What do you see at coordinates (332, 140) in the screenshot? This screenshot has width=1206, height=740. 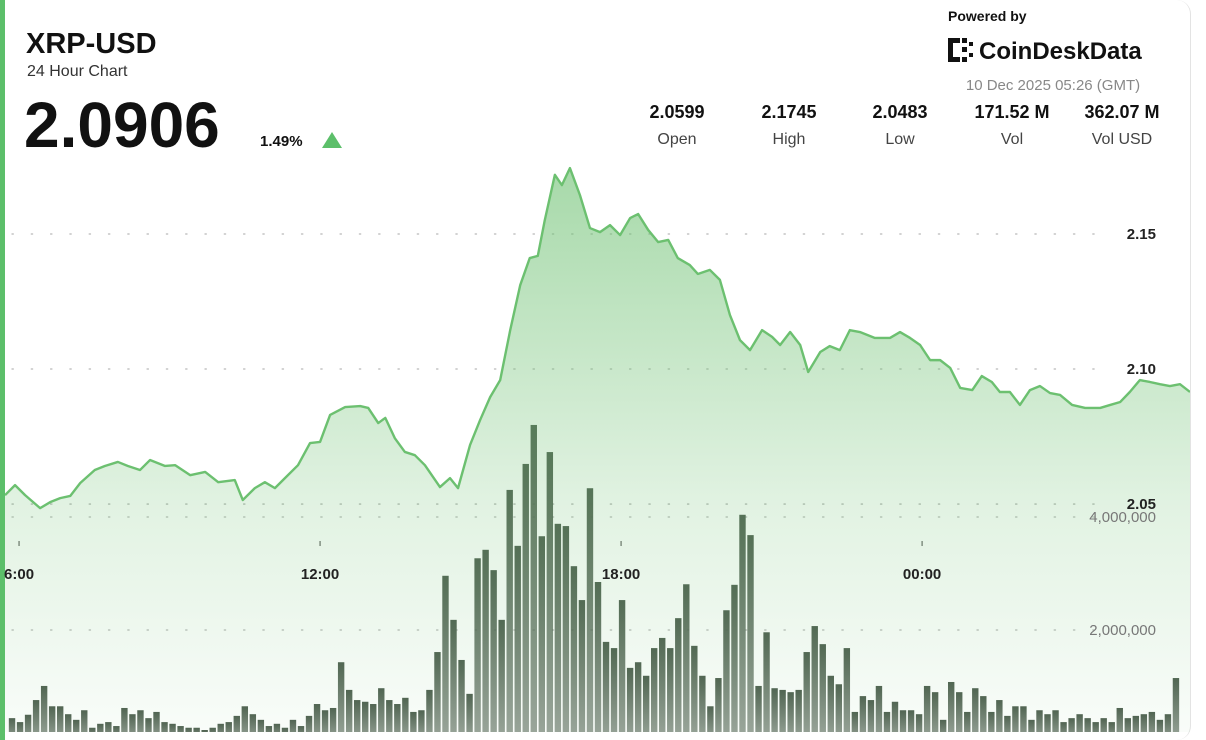 I see `up-arrow` at bounding box center [332, 140].